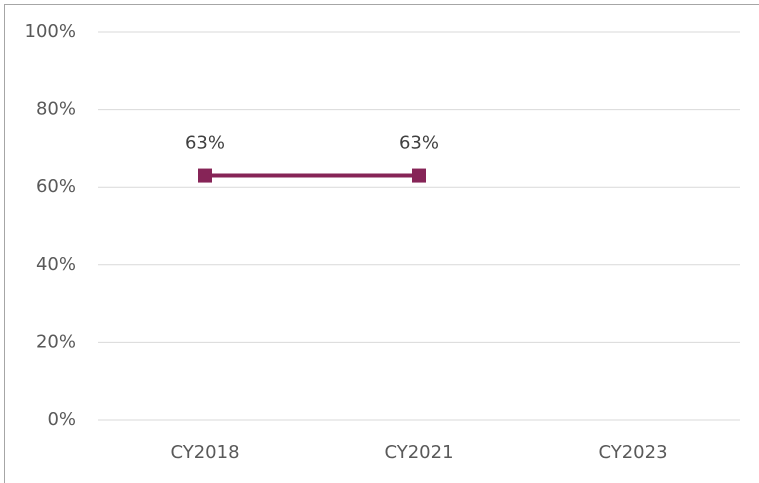  I want to click on x-tick-label: CY2018, so click(204, 452).